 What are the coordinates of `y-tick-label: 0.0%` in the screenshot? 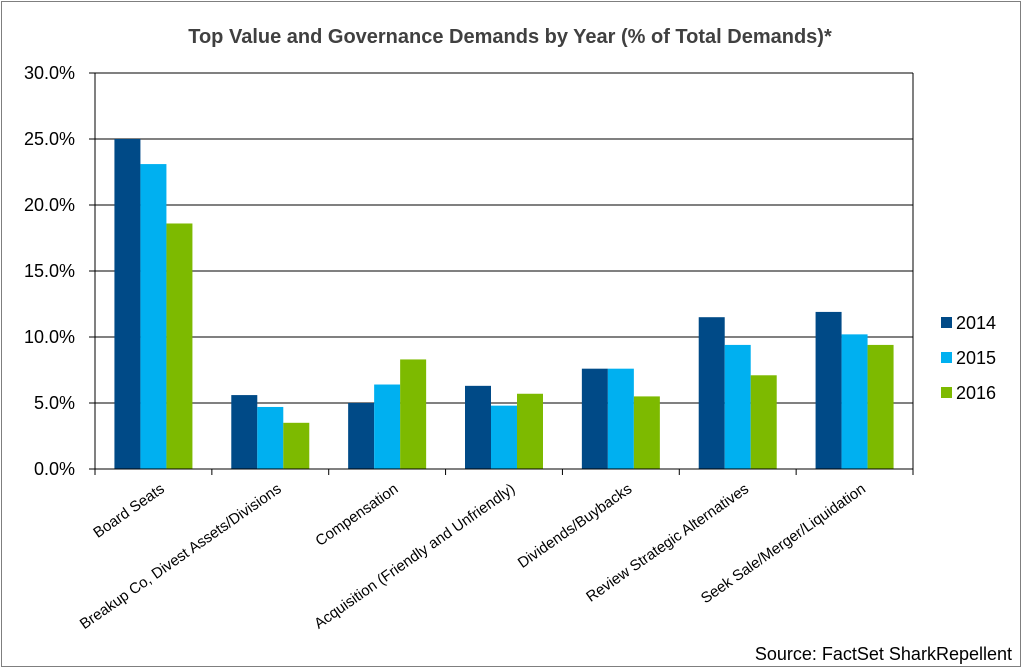 It's located at (54, 469).